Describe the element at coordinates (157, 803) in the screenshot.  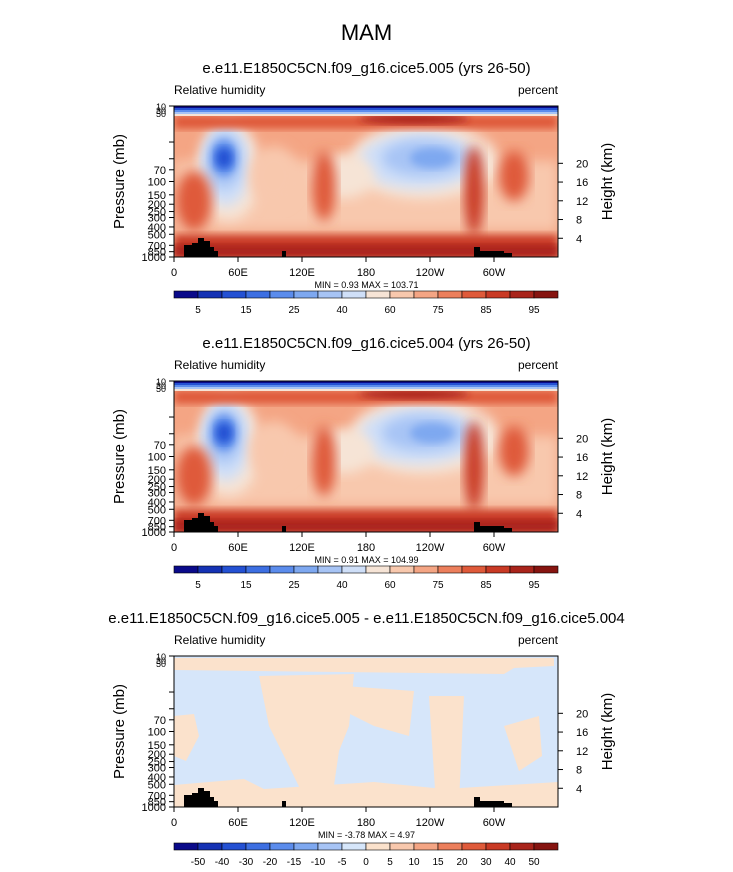
I see `y-tick-label: 850` at that location.